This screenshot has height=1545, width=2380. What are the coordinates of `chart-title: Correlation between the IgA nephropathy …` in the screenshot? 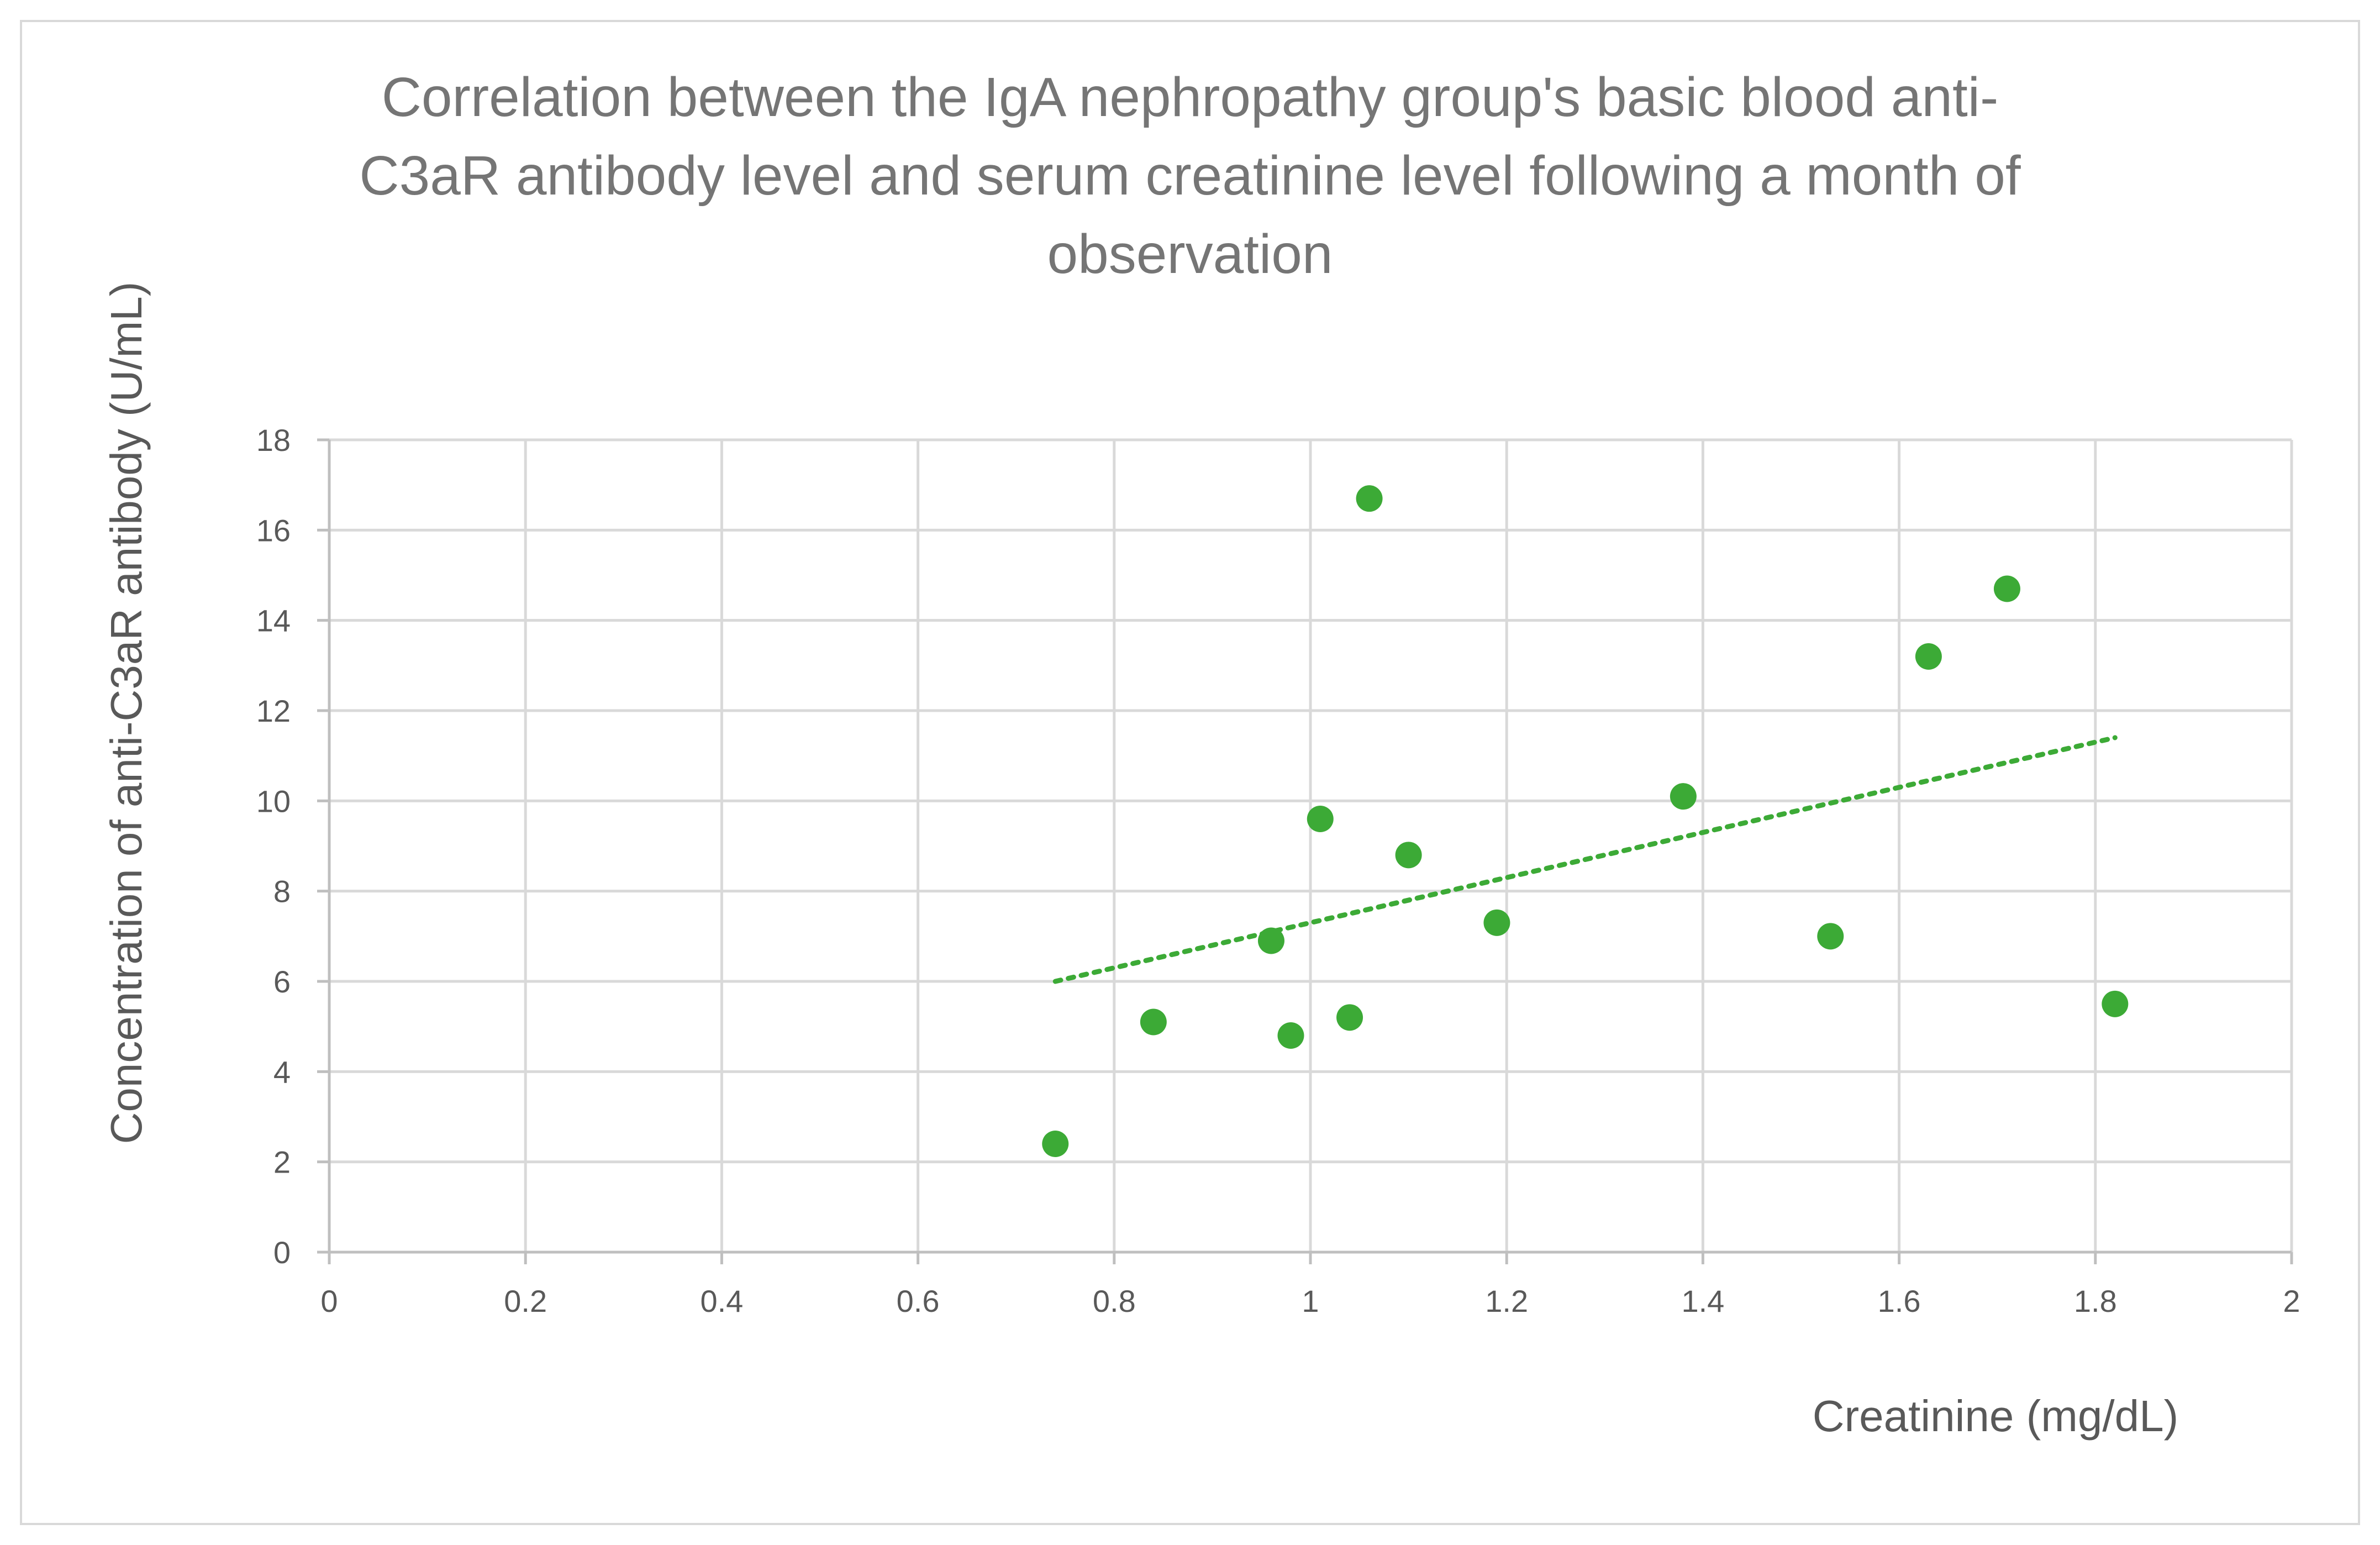 It's located at (1189, 175).